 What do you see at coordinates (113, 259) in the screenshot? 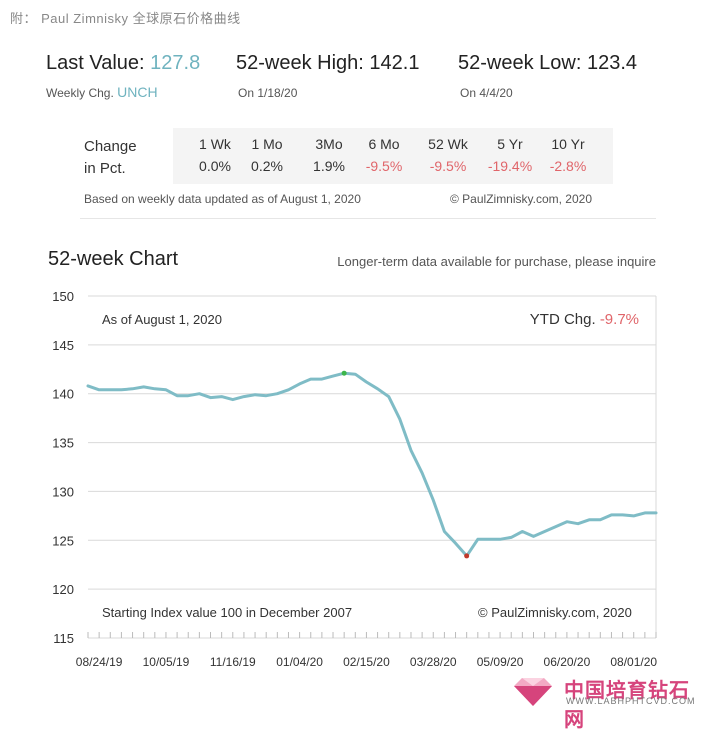
I see `chart-title: 52-week Chart` at bounding box center [113, 259].